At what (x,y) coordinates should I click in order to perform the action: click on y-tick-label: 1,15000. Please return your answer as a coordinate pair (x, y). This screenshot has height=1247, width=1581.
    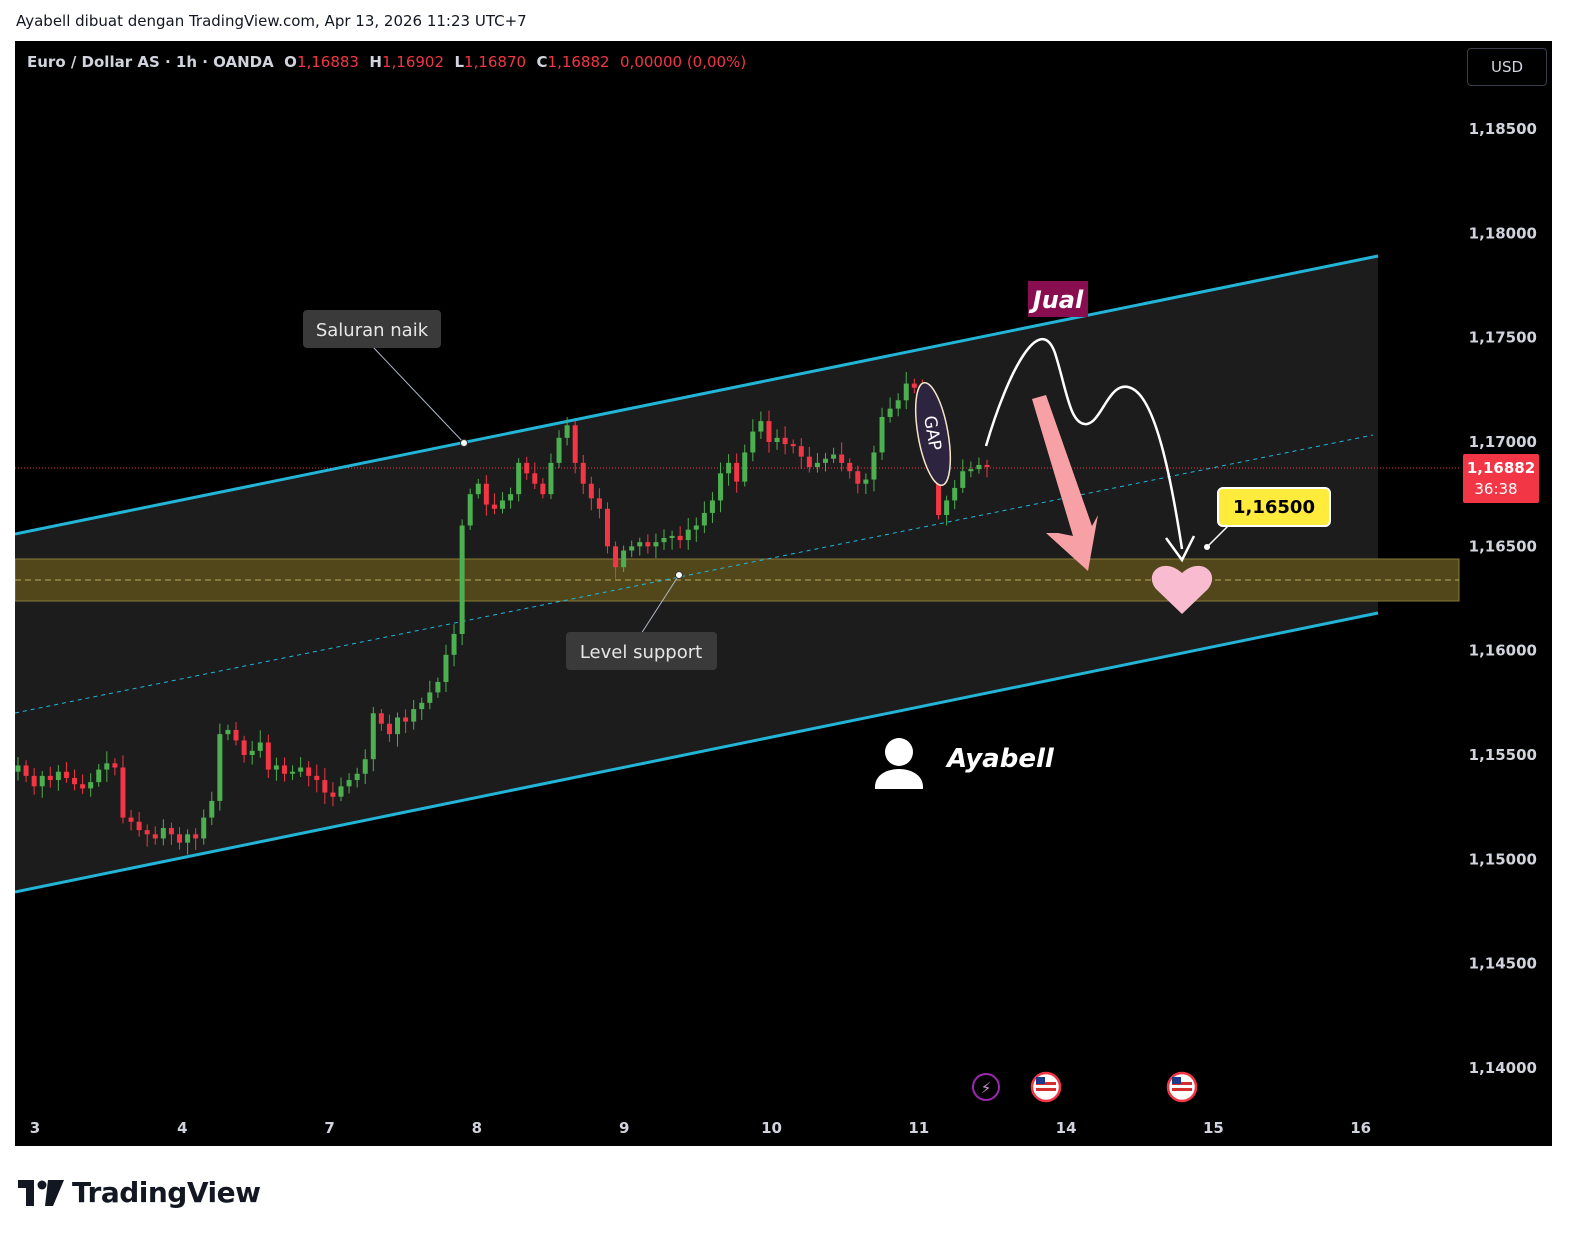
    Looking at the image, I should click on (1503, 859).